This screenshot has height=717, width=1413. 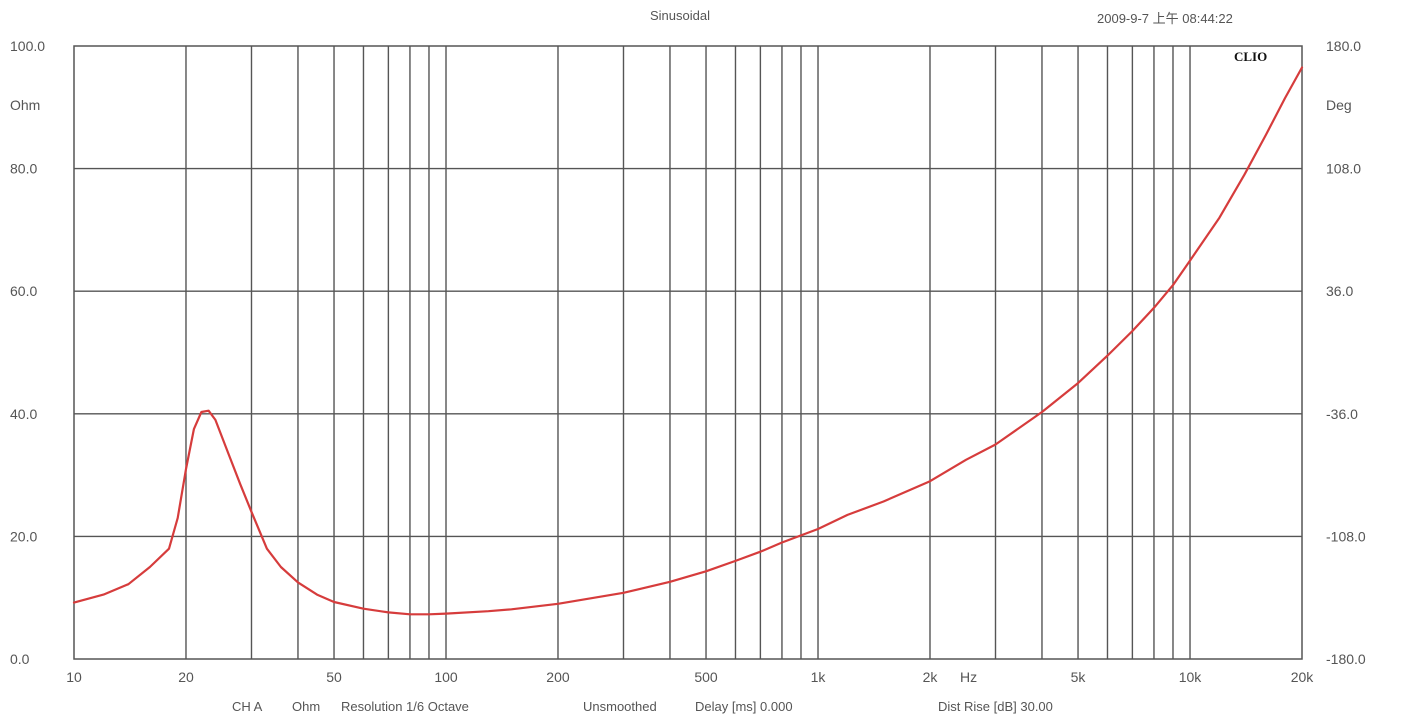 What do you see at coordinates (931, 677) in the screenshot?
I see `x-tick-label: 2k` at bounding box center [931, 677].